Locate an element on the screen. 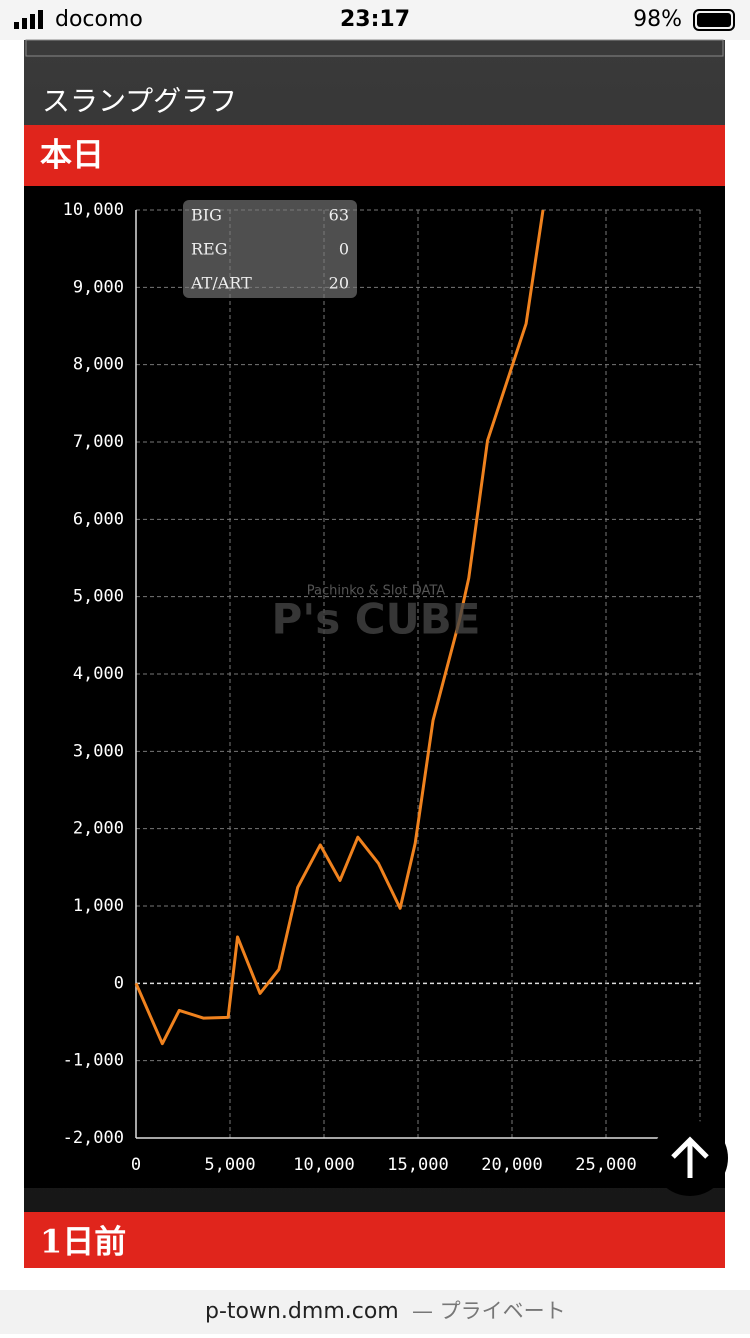  x-tick-label: 25,000 is located at coordinates (605, 1165).